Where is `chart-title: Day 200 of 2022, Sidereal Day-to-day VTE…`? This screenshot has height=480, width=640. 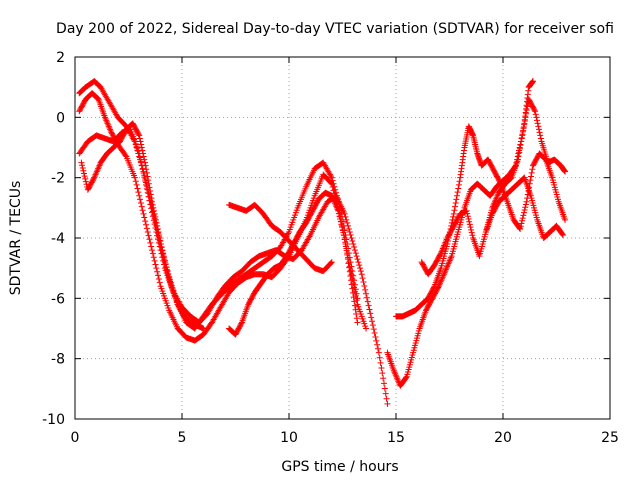
chart-title: Day 200 of 2022, Sidereal Day-to-day VTE… is located at coordinates (335, 29).